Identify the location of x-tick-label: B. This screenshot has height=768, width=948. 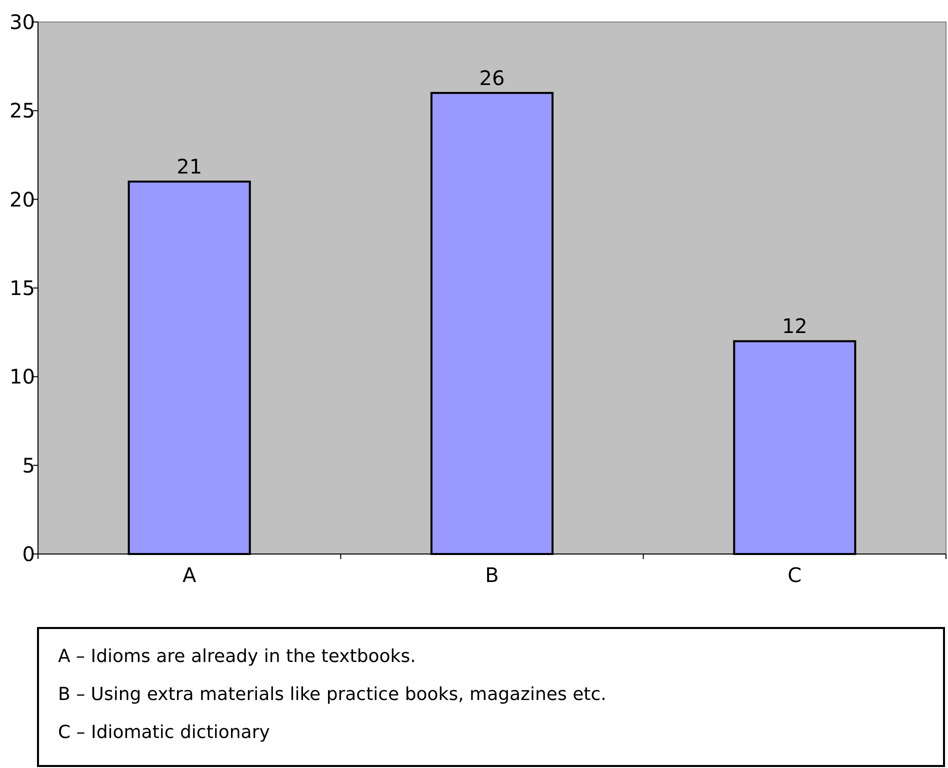
(492, 575).